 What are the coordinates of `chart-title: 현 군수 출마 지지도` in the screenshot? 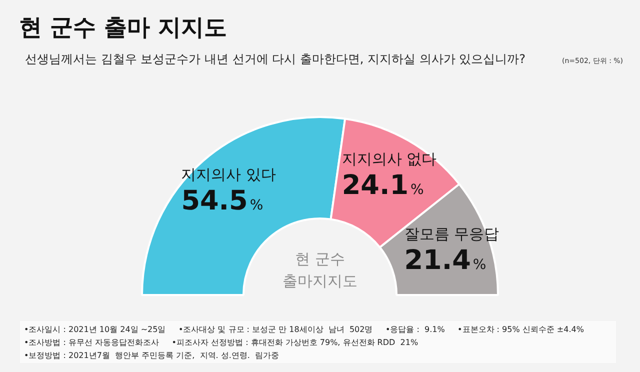 It's located at (123, 28).